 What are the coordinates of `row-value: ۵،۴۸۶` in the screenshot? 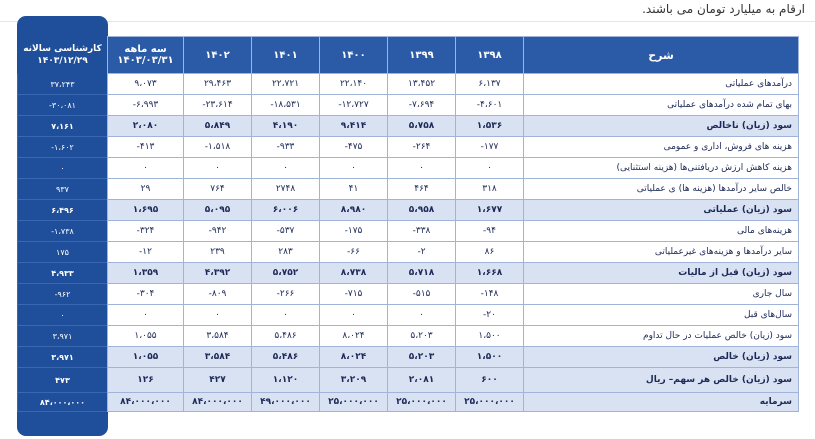 It's located at (285, 336).